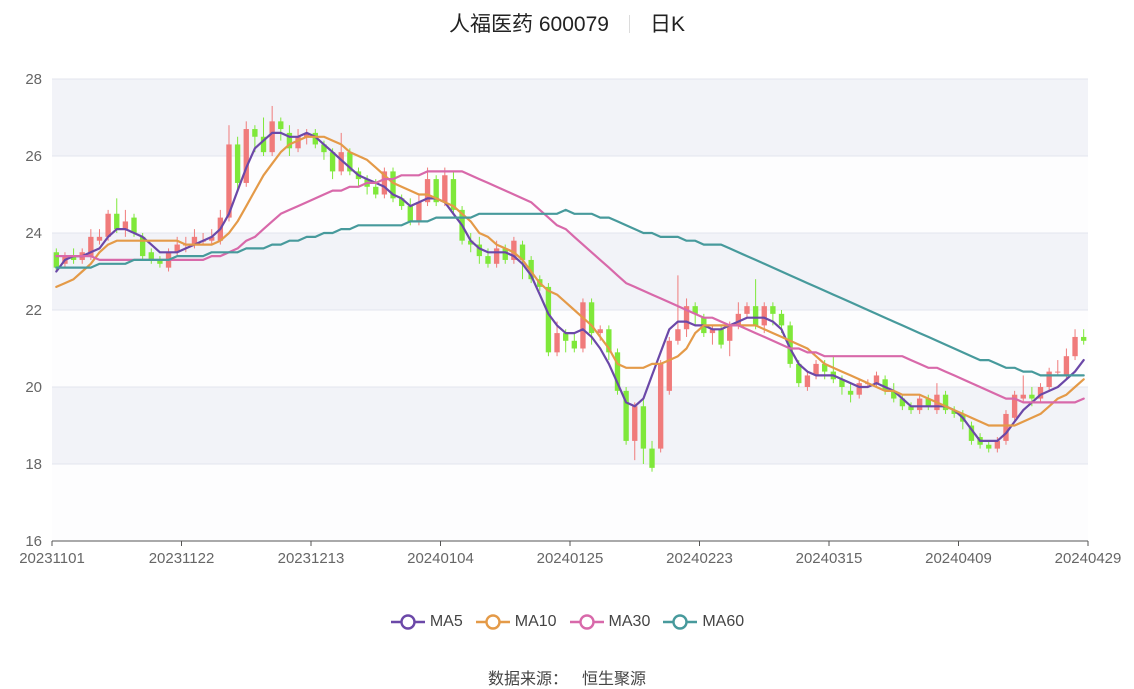  I want to click on x-tick-label: 20240315, so click(829, 558).